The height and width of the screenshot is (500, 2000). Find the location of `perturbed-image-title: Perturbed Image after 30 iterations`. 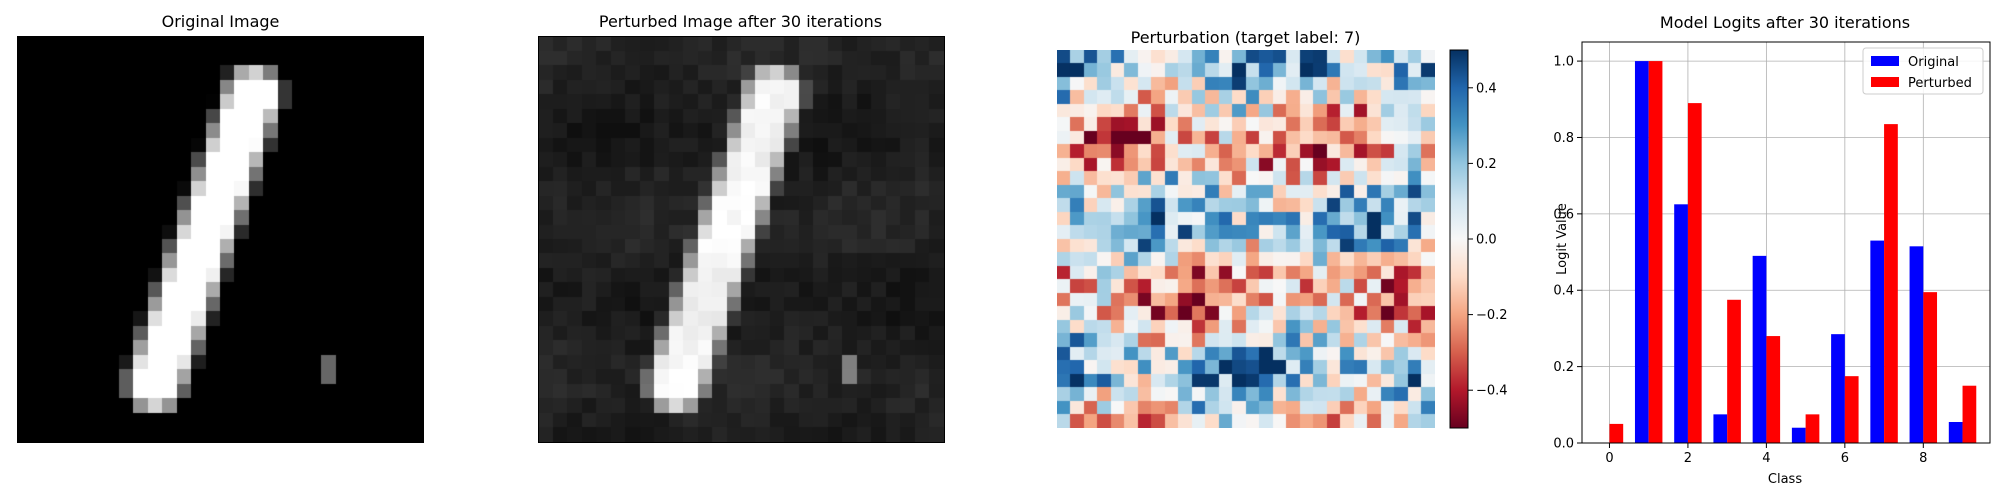

perturbed-image-title: Perturbed Image after 30 iterations is located at coordinates (740, 21).